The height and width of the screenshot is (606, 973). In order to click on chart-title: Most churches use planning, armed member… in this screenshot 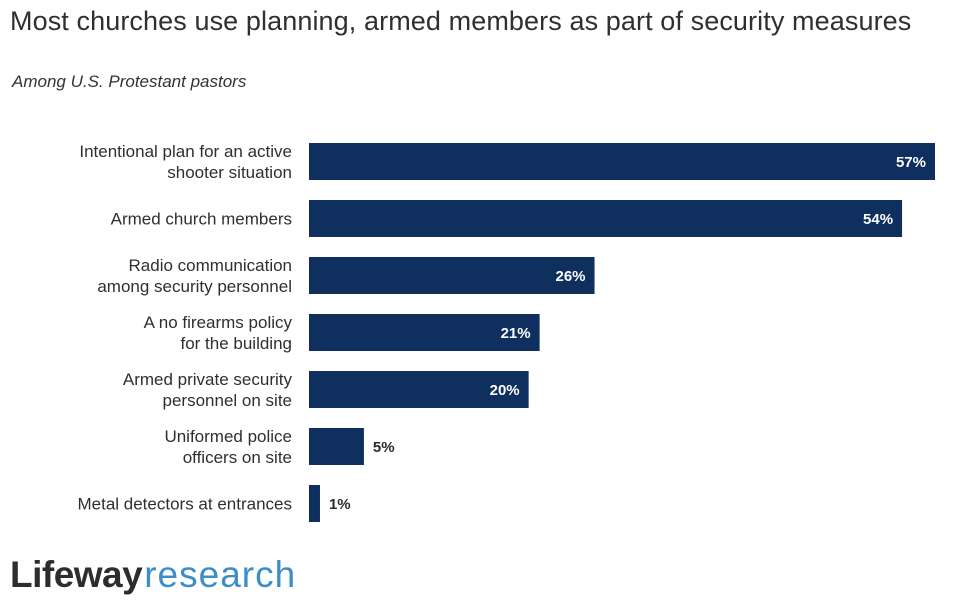, I will do `click(461, 21)`.